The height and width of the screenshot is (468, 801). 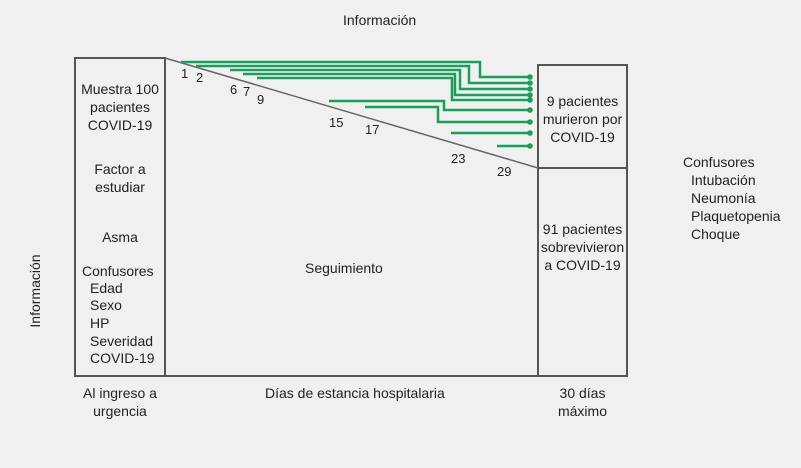 What do you see at coordinates (582, 402) in the screenshot?
I see `bottom-right-label: 30 días máximo` at bounding box center [582, 402].